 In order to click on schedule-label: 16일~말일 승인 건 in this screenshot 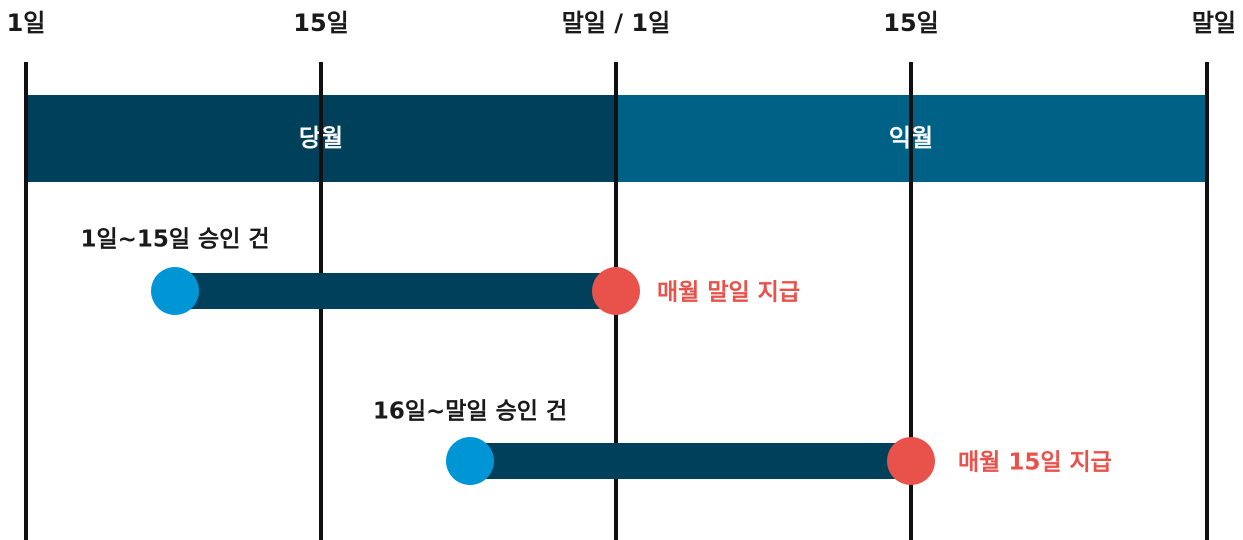, I will do `click(470, 412)`.